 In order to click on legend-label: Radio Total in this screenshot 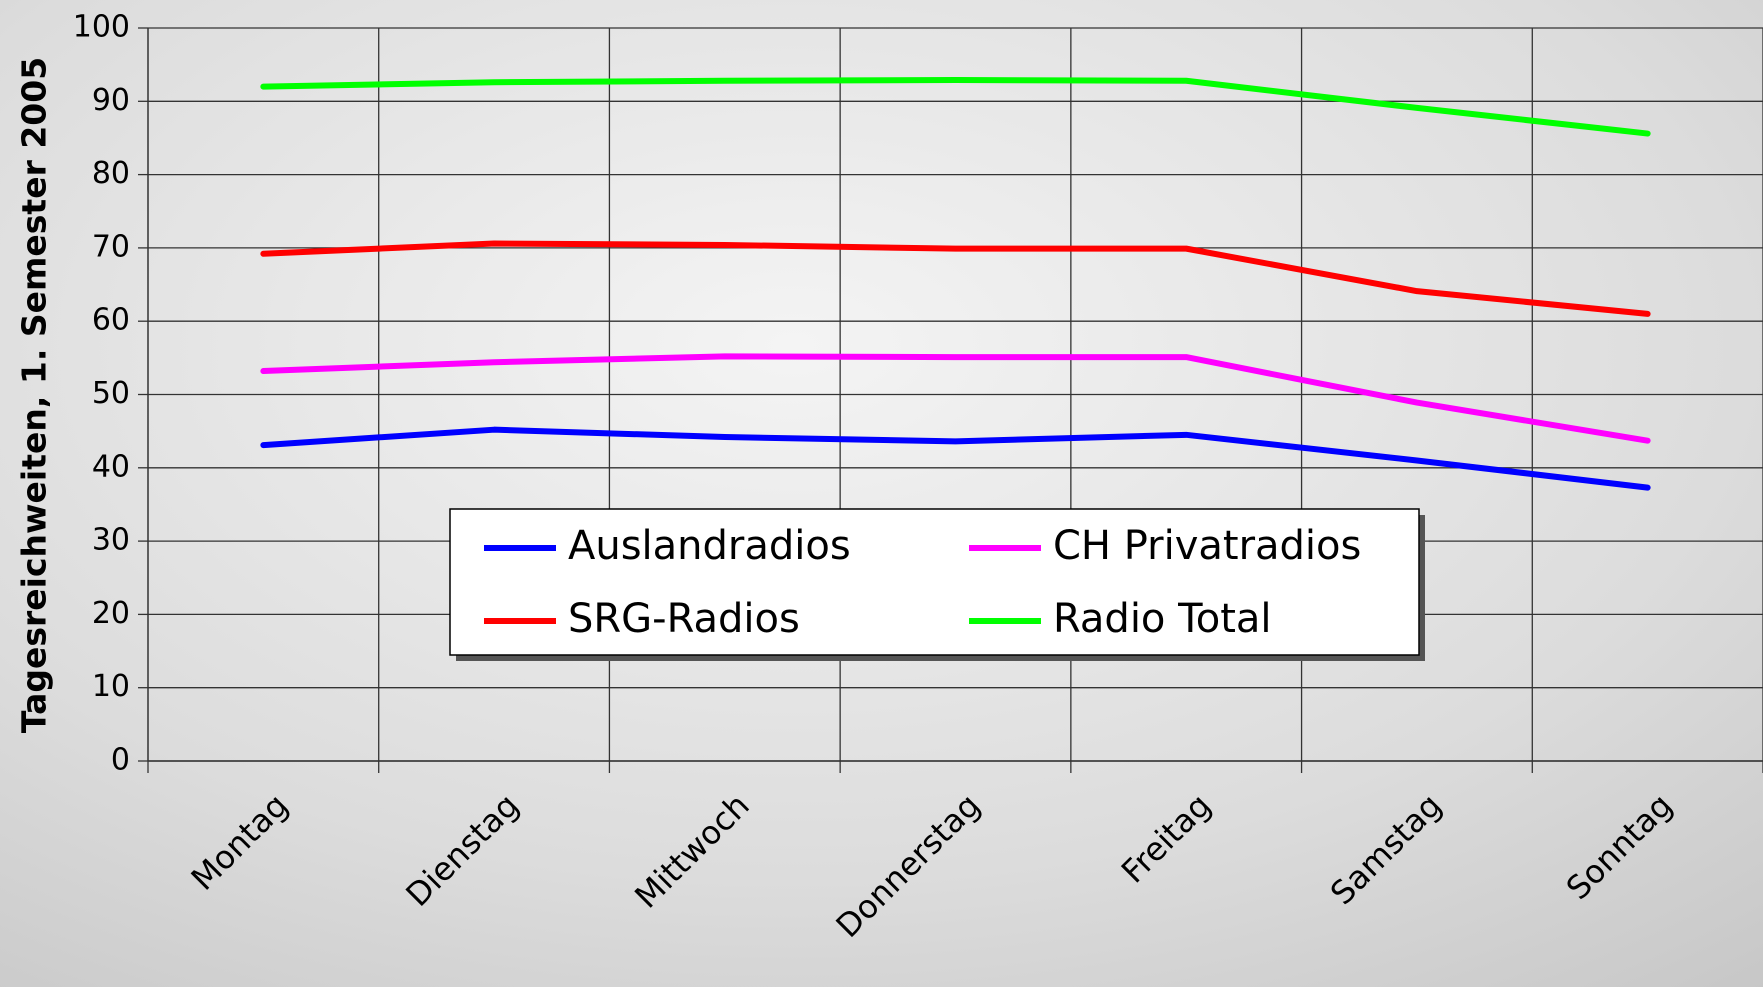, I will do `click(1162, 619)`.